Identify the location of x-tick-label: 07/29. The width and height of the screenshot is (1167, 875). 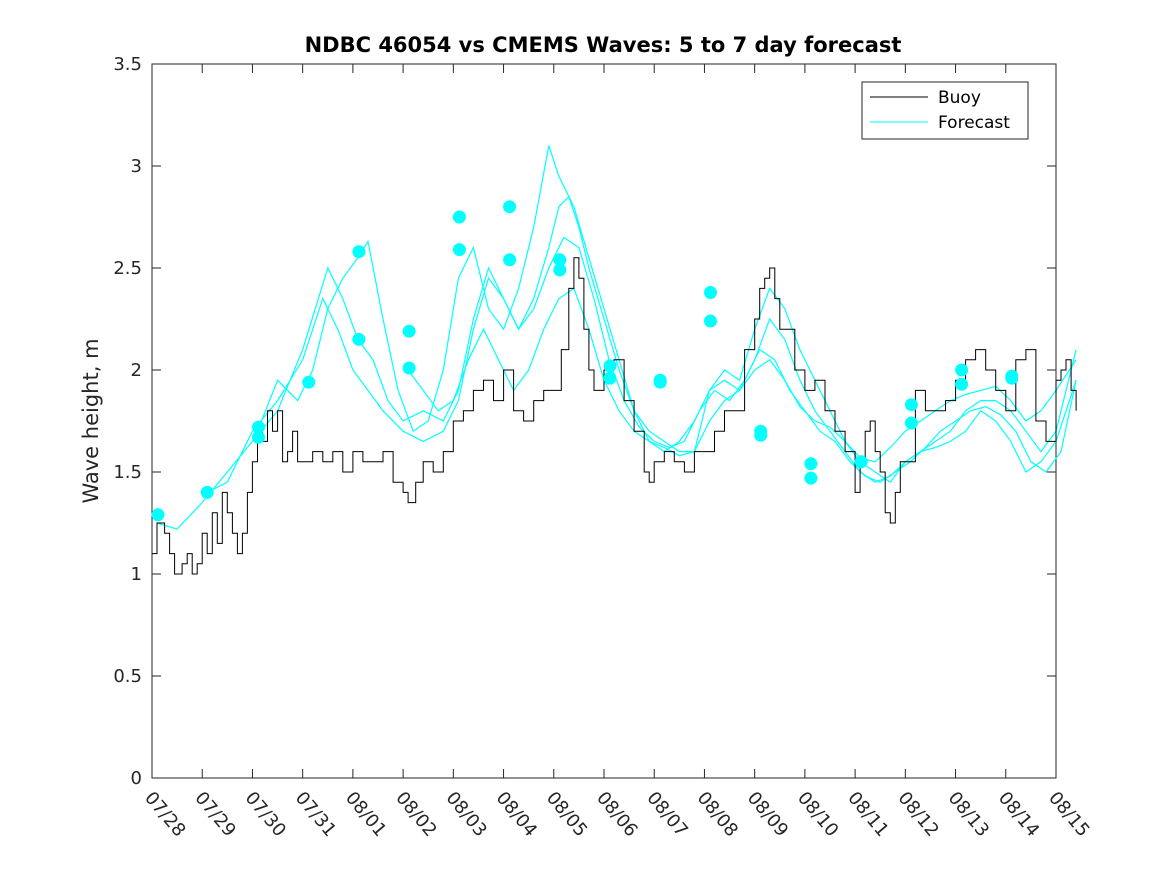
(214, 814).